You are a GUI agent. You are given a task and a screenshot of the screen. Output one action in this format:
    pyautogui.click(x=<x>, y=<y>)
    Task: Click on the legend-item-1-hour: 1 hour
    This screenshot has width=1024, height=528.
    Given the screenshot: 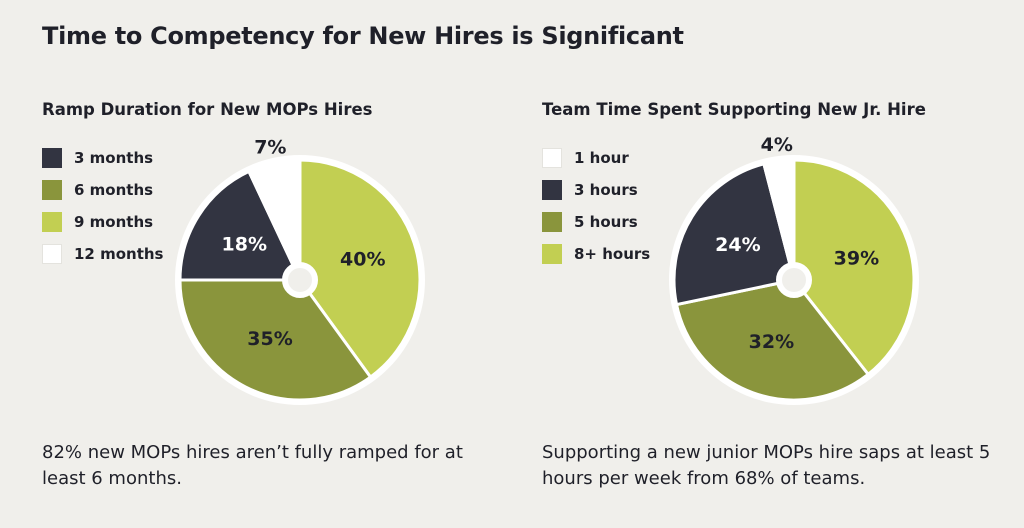 What is the action you would take?
    pyautogui.click(x=596, y=158)
    